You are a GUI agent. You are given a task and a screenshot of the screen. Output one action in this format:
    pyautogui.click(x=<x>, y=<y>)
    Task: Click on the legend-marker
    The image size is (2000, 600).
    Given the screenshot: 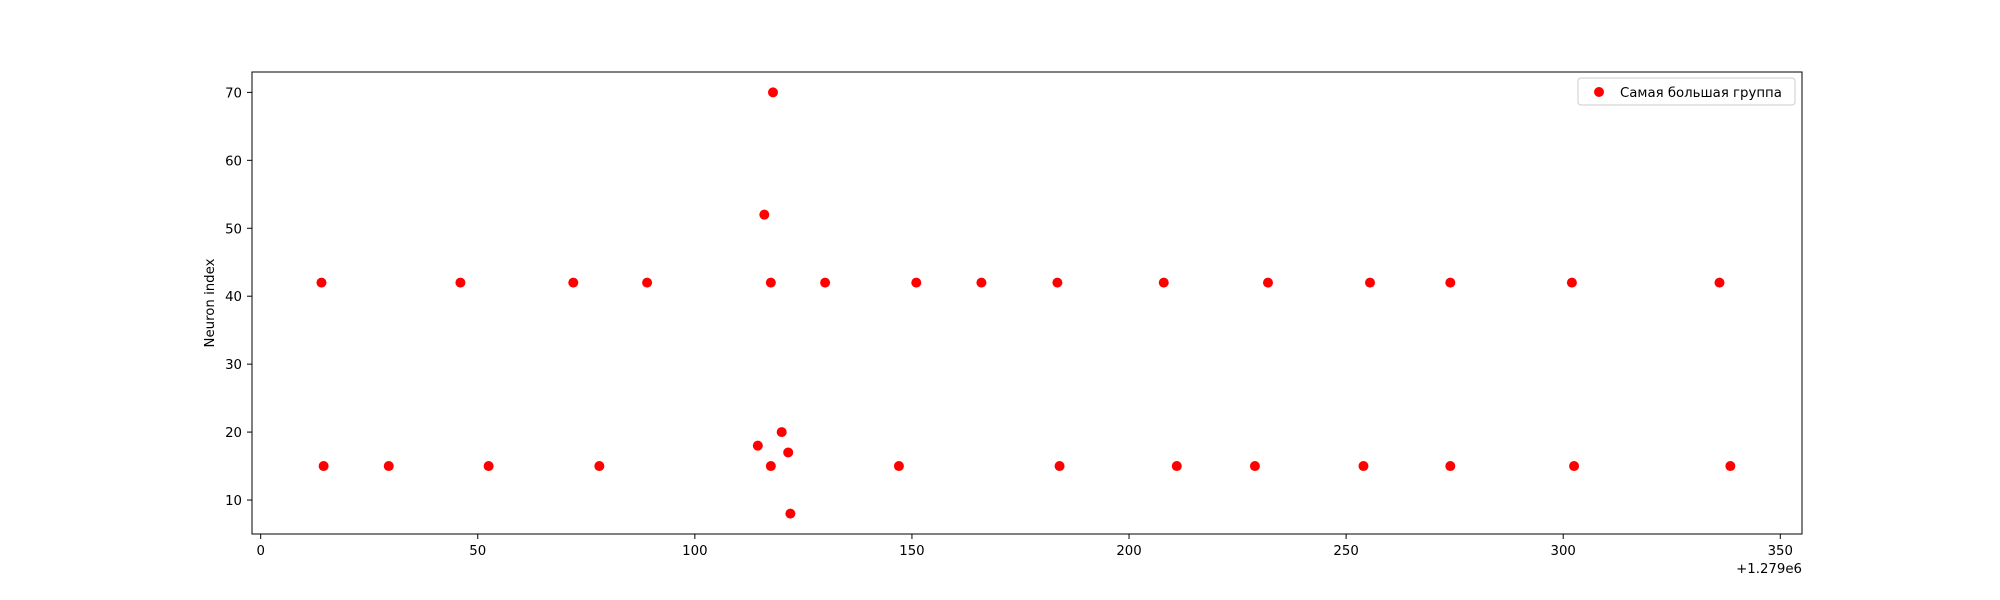 What is the action you would take?
    pyautogui.click(x=1599, y=92)
    